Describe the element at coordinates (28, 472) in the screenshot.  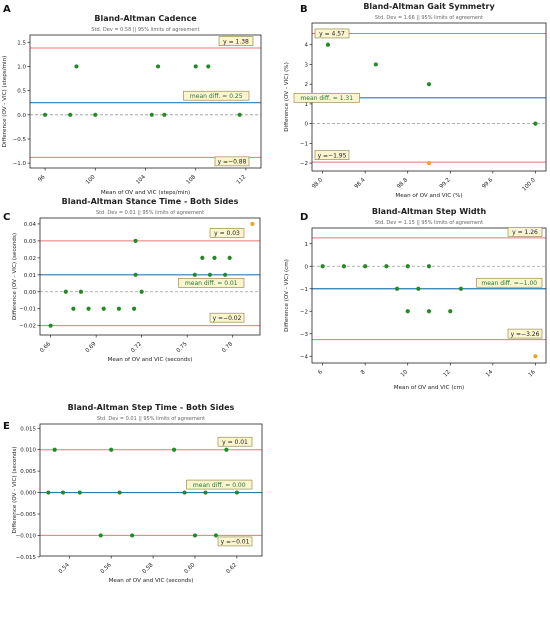
I see `y-tick-label: 0.005` at that location.